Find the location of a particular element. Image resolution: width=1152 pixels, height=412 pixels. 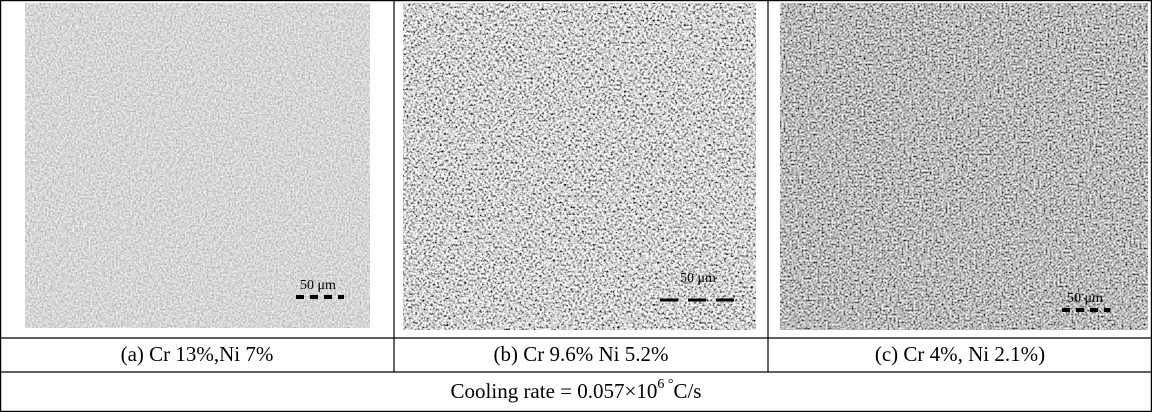

caption: (c) Cr 4%, Ni 2.1%) is located at coordinates (960, 354).